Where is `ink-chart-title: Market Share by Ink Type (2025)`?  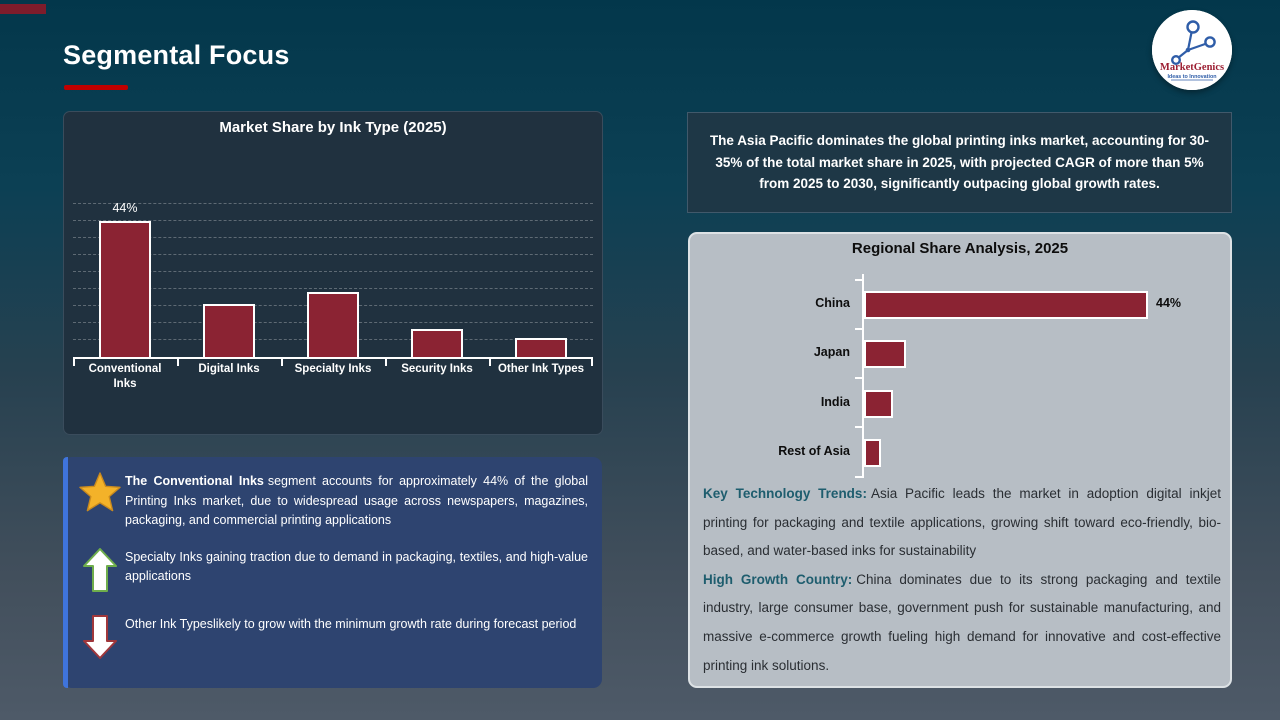
ink-chart-title: Market Share by Ink Type (2025) is located at coordinates (333, 127).